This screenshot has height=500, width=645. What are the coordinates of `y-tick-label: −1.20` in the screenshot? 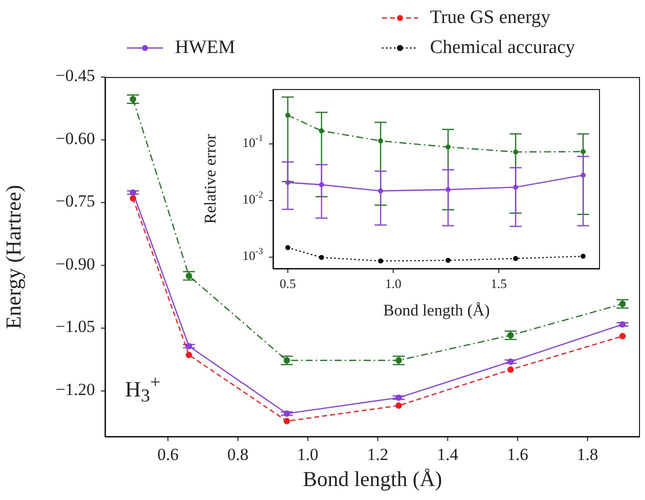 It's located at (75, 389).